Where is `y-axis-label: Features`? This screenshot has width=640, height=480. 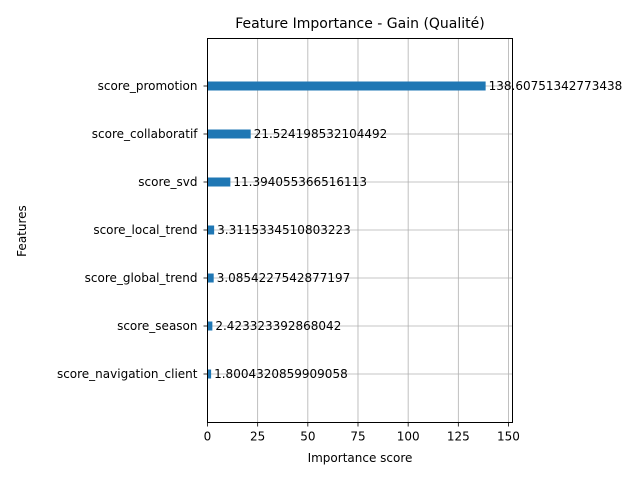 y-axis-label: Features is located at coordinates (22, 231).